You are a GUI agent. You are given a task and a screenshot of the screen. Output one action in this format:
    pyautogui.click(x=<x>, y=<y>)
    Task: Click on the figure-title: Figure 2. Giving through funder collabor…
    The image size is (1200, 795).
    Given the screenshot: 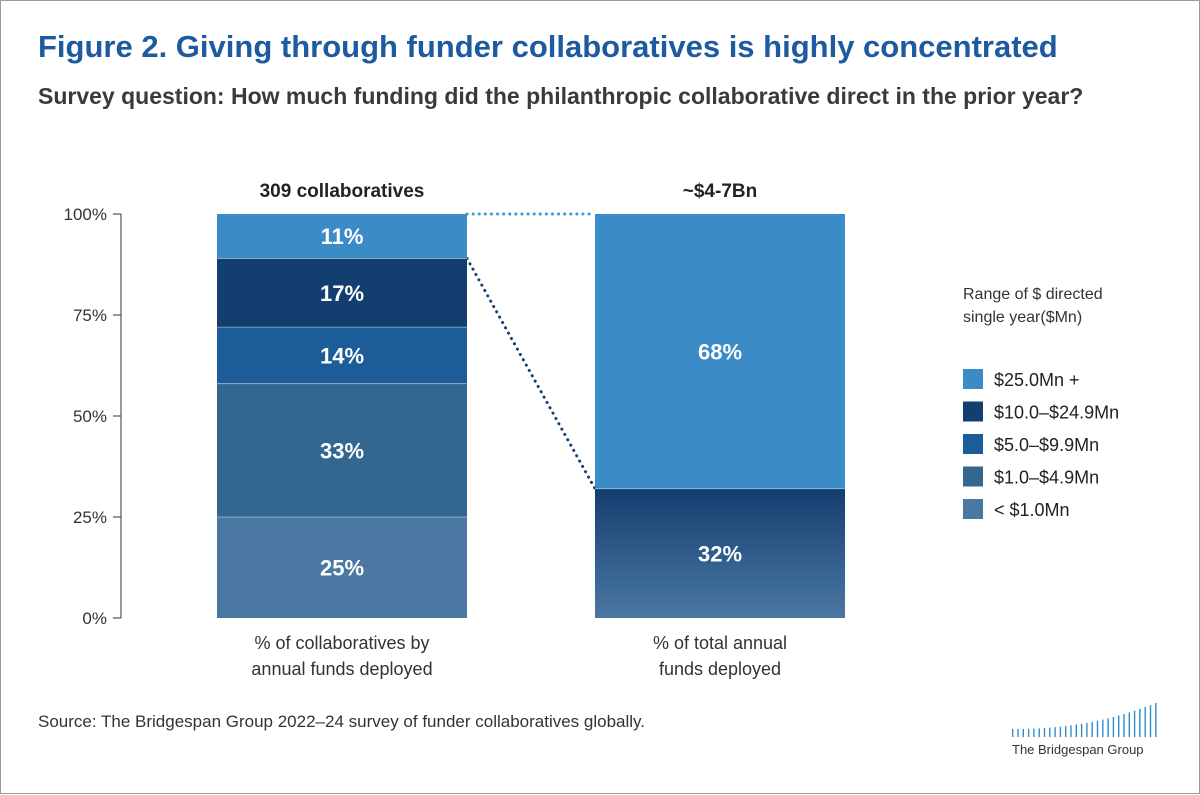 What is the action you would take?
    pyautogui.click(x=548, y=46)
    